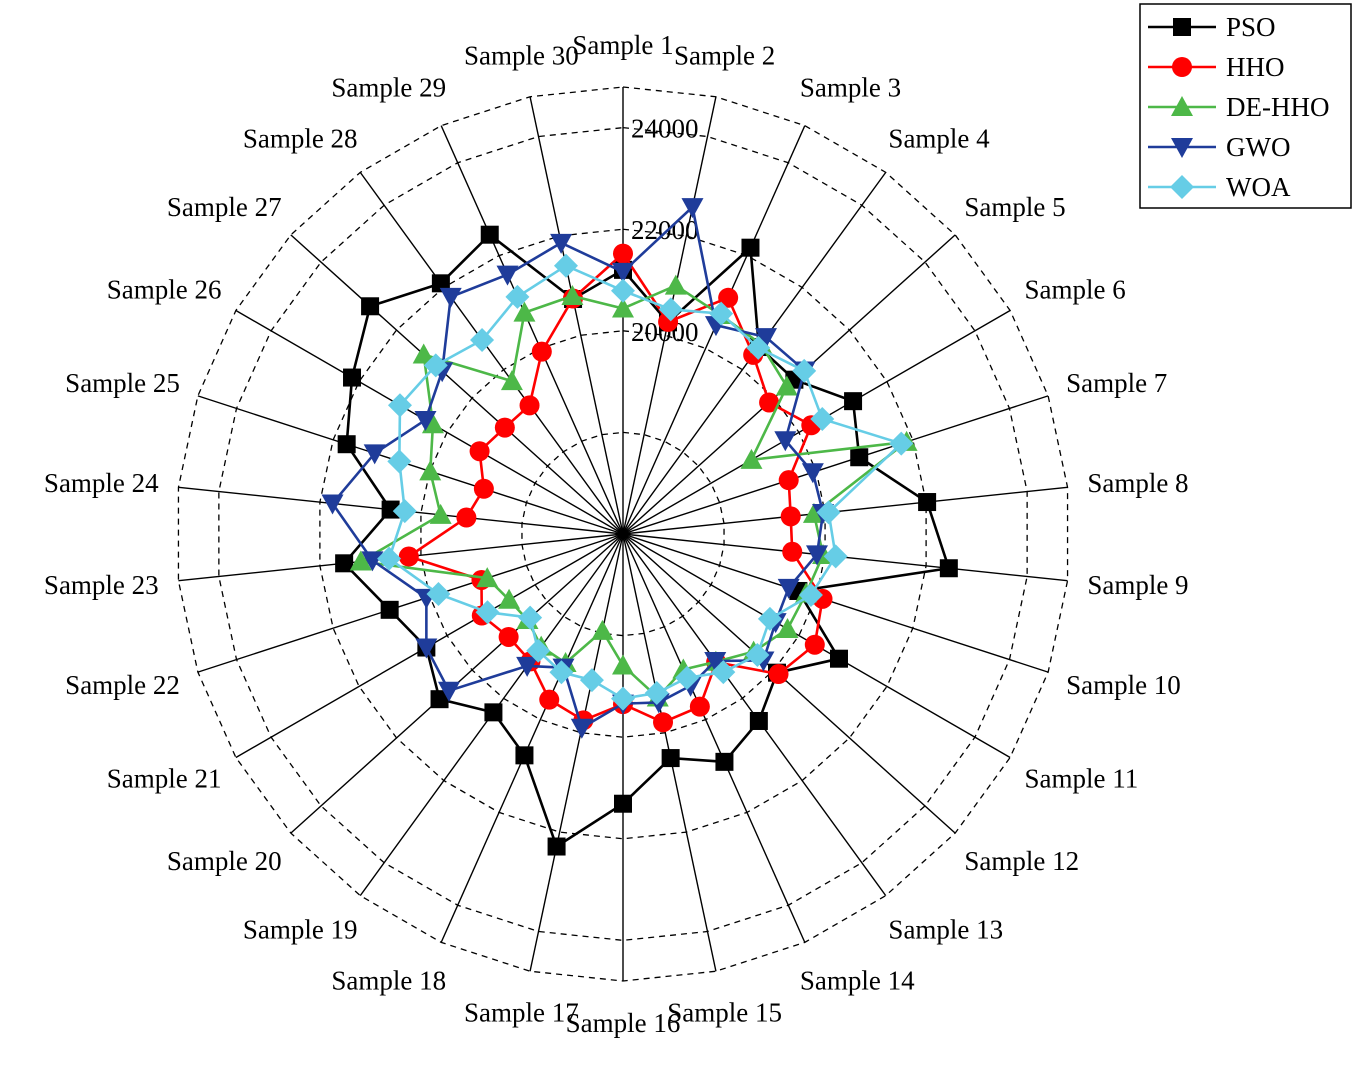 The image size is (1355, 1066). Describe the element at coordinates (1021, 861) in the screenshot. I see `category-label-12: Sample 12` at that location.